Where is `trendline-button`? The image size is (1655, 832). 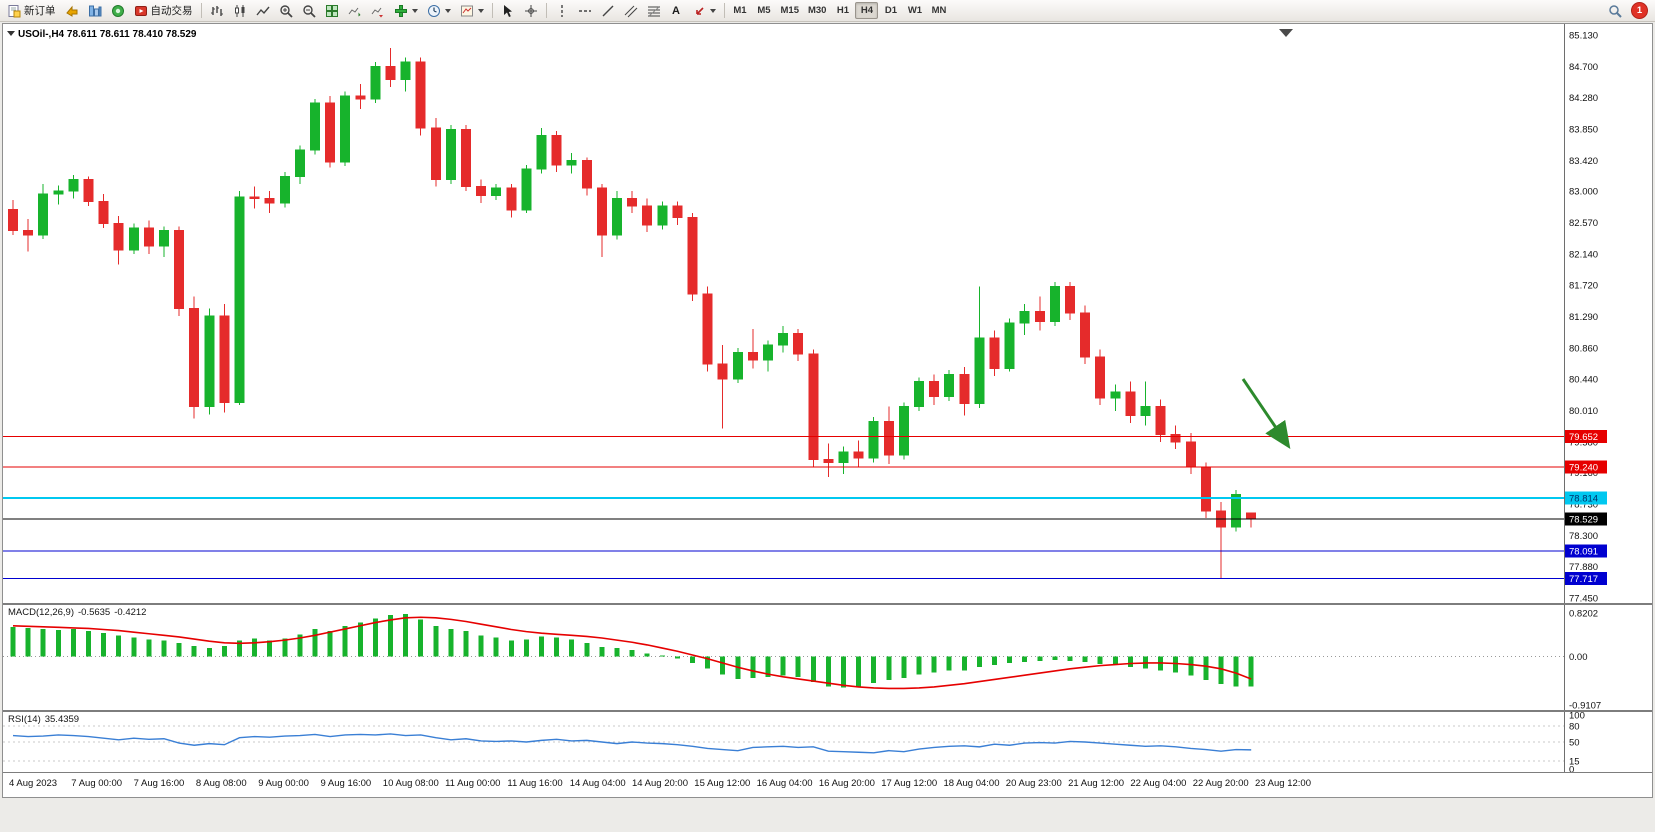 trendline-button is located at coordinates (608, 10).